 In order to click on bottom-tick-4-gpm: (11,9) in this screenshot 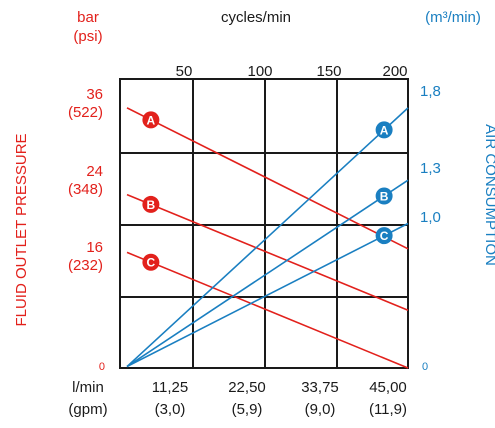, I will do `click(388, 409)`.